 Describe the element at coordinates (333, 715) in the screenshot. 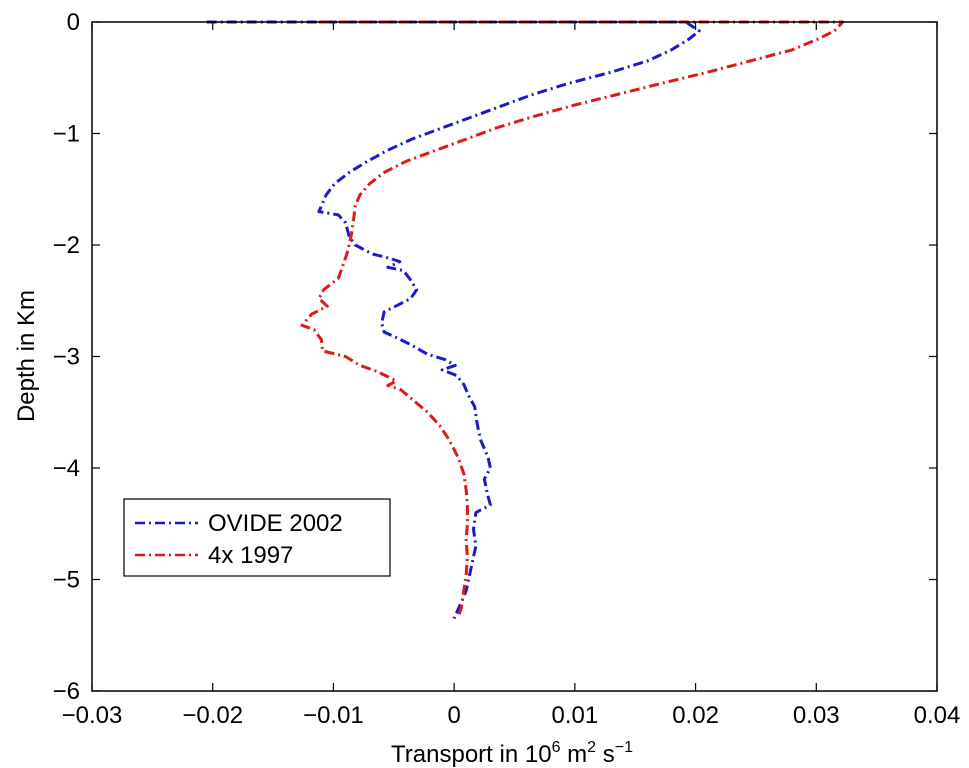

I see `x-tick-label: −0.01` at that location.